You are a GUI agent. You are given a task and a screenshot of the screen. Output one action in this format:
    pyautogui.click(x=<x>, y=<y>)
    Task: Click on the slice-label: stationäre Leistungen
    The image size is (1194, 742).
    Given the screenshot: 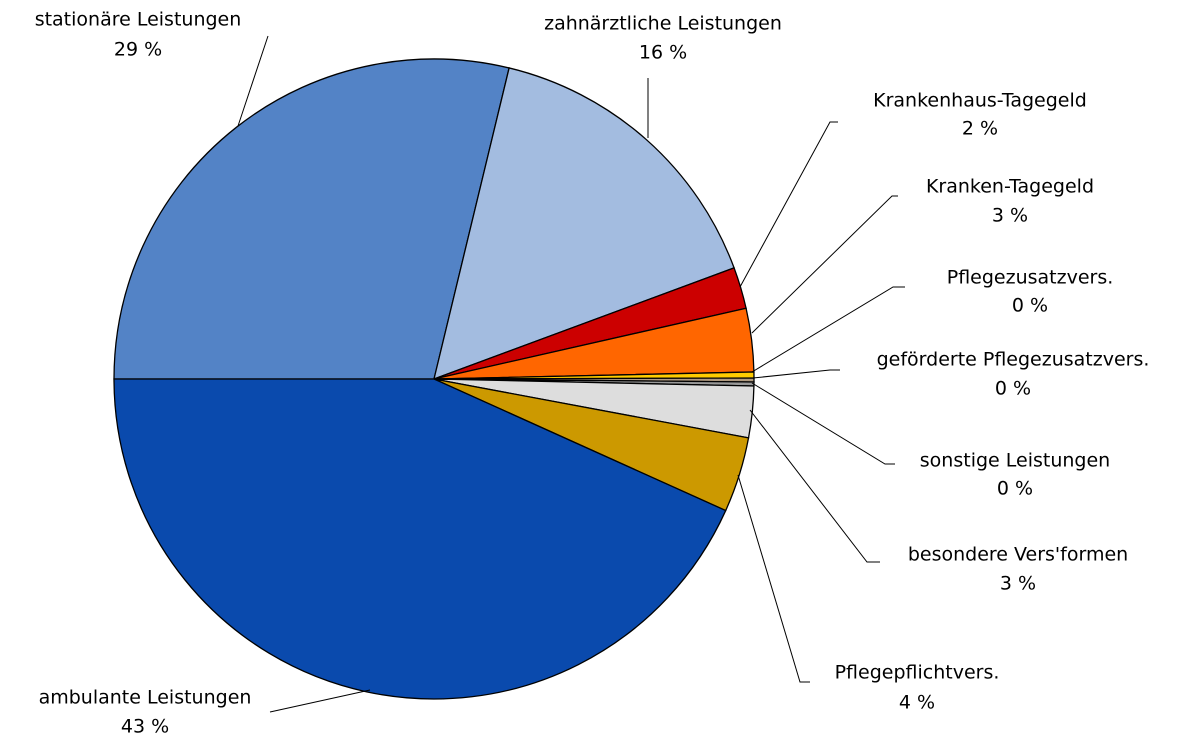 What is the action you would take?
    pyautogui.click(x=138, y=20)
    